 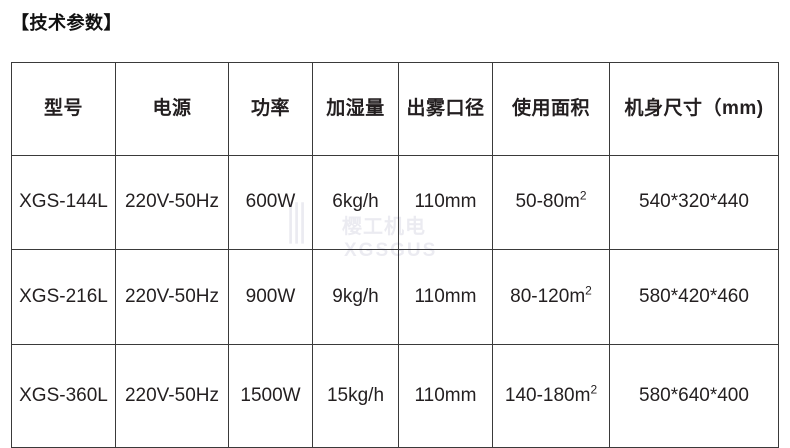 What do you see at coordinates (63, 202) in the screenshot?
I see `cell-model: XGS-144L` at bounding box center [63, 202].